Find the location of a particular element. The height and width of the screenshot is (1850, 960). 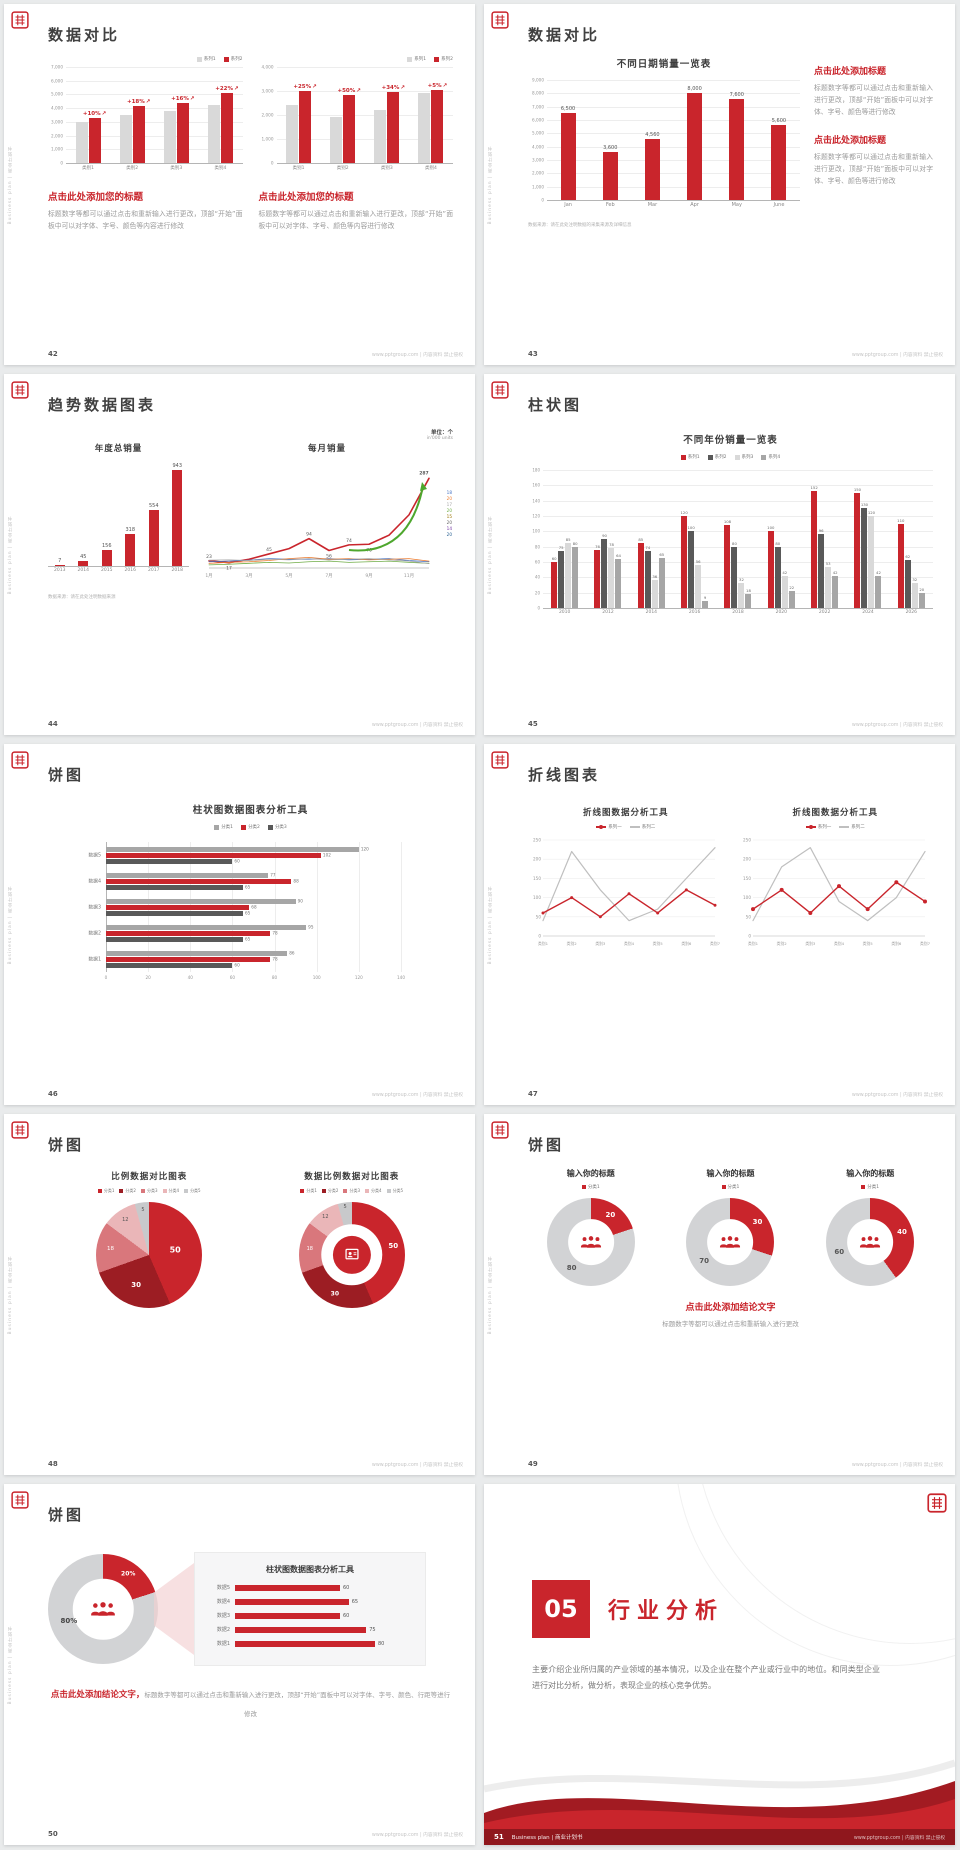

text-block-heading: 点击此处添加标题 is located at coordinates (850, 140).